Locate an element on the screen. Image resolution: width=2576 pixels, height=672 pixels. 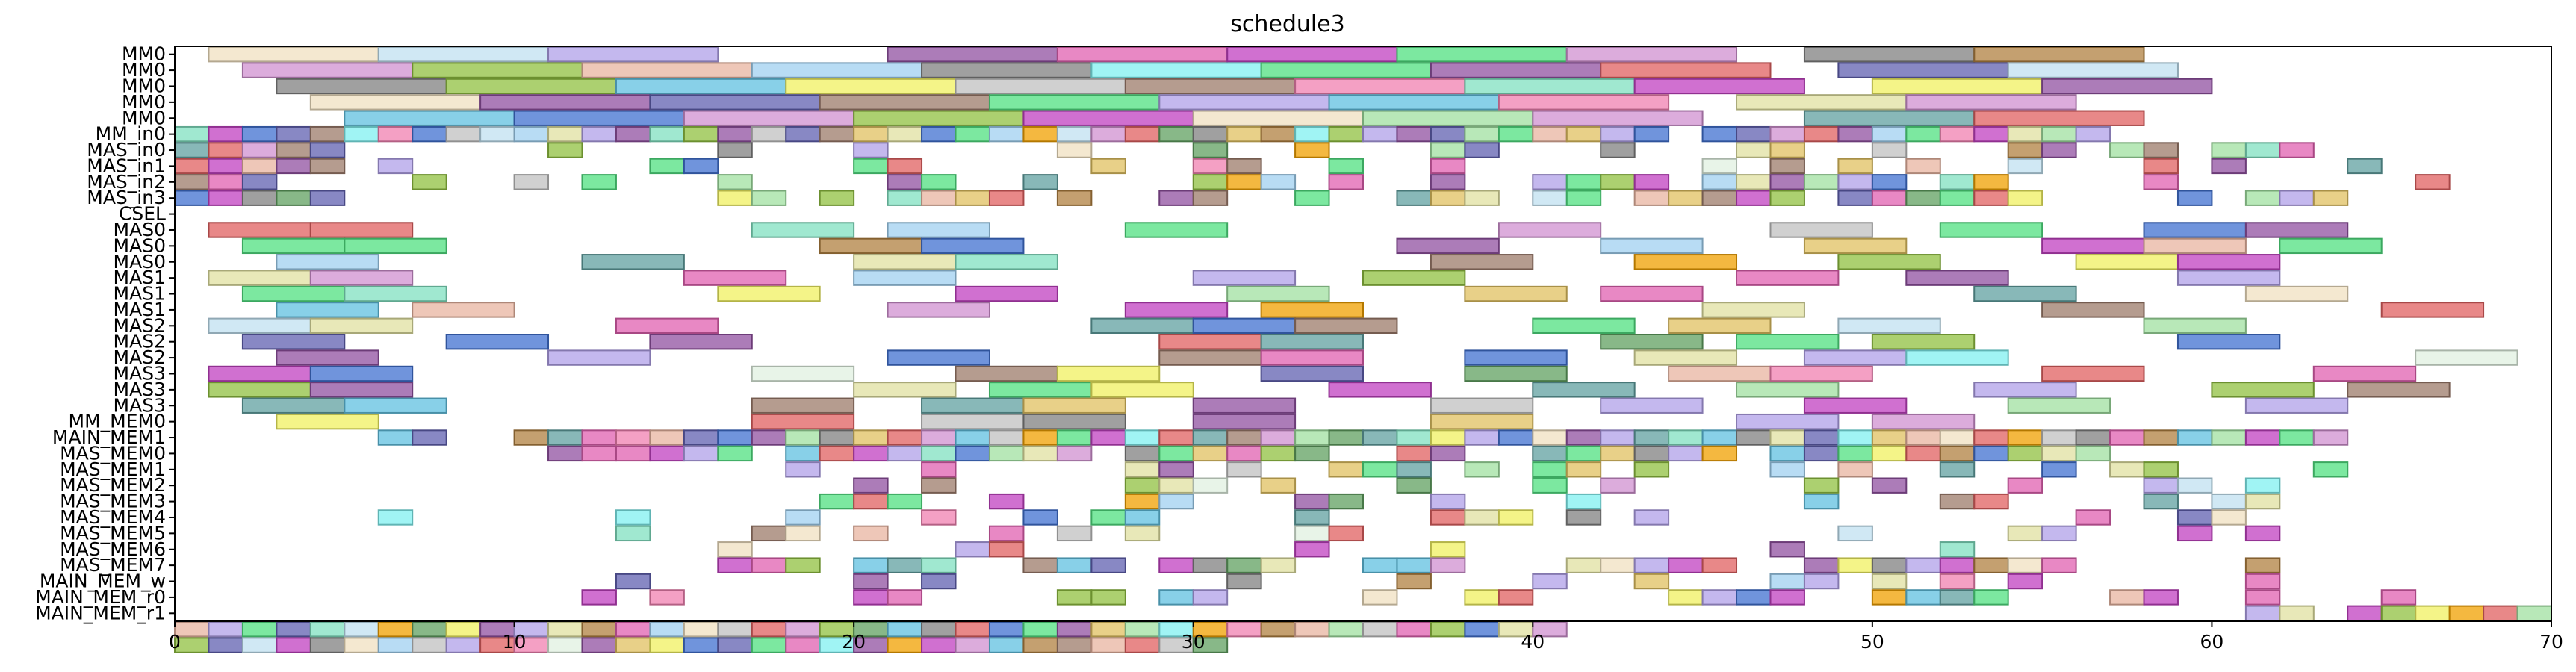
row-label: MAS_MEM3 is located at coordinates (113, 501).